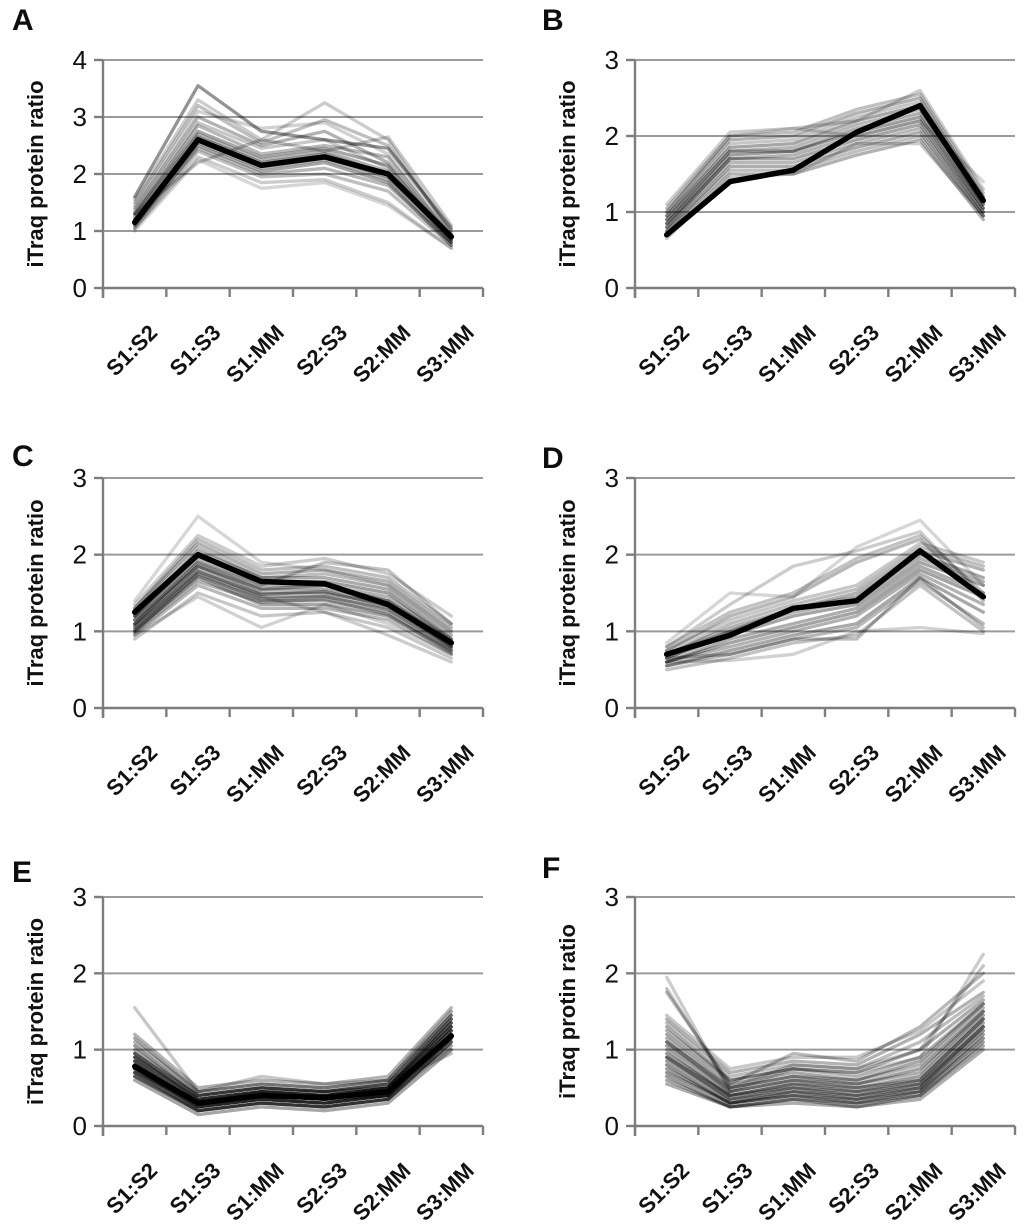  I want to click on panel-d-letter: D, so click(553, 458).